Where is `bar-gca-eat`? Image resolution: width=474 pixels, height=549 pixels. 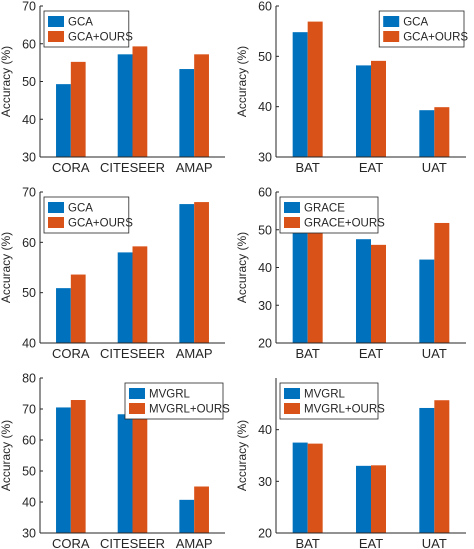
bar-gca-eat is located at coordinates (363, 111).